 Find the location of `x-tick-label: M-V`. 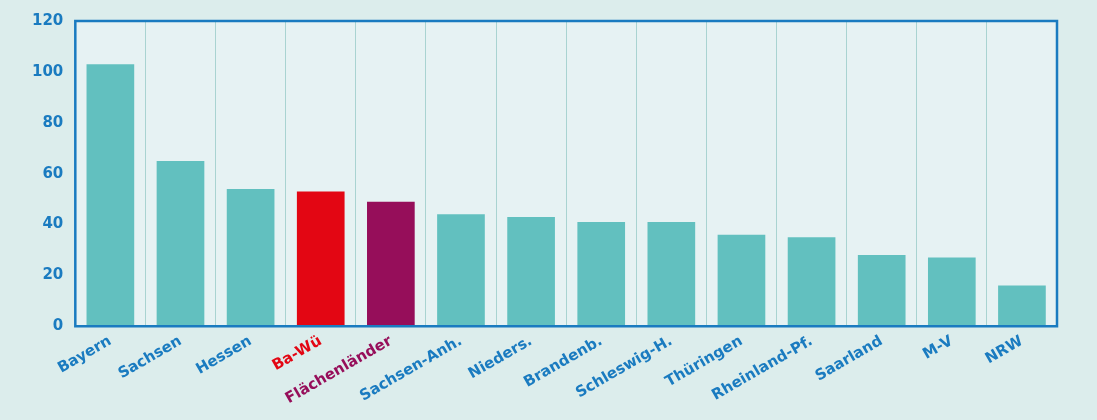

x-tick-label: M-V is located at coordinates (938, 347).